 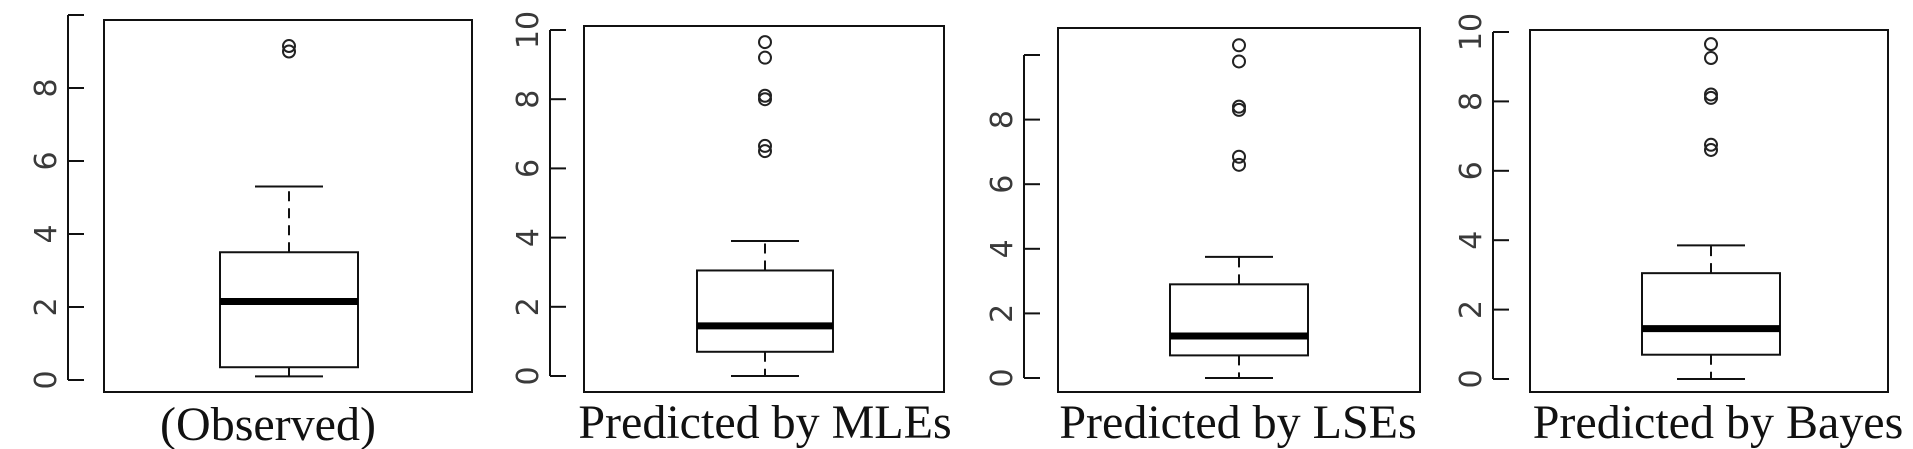 What do you see at coordinates (268, 423) in the screenshot?
I see `x-axis-label: (Observed)` at bounding box center [268, 423].